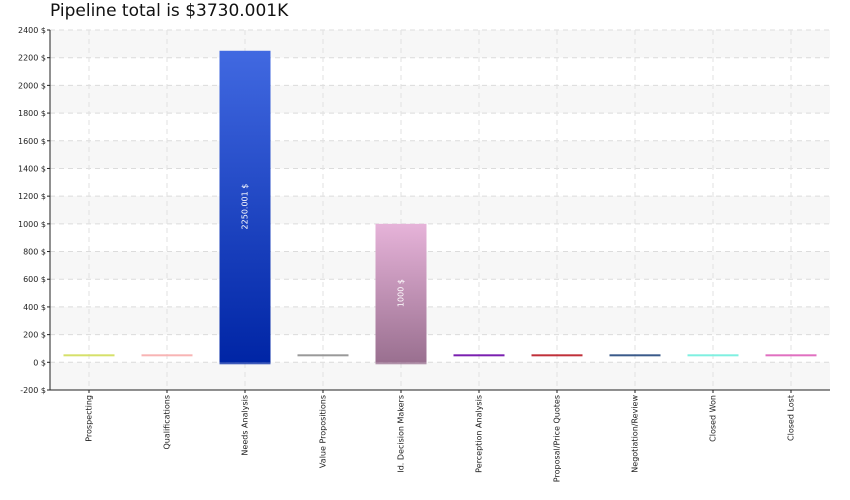 The width and height of the screenshot is (850, 500). Describe the element at coordinates (323, 431) in the screenshot. I see `x-tick-label: Value Propositions` at that location.